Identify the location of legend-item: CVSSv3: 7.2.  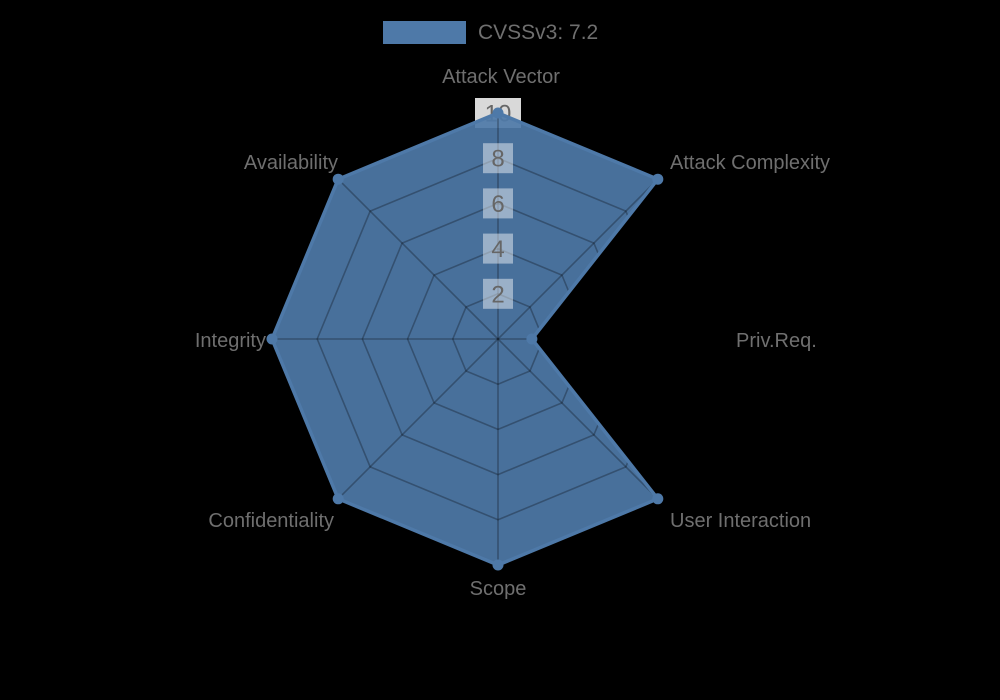
(490, 32).